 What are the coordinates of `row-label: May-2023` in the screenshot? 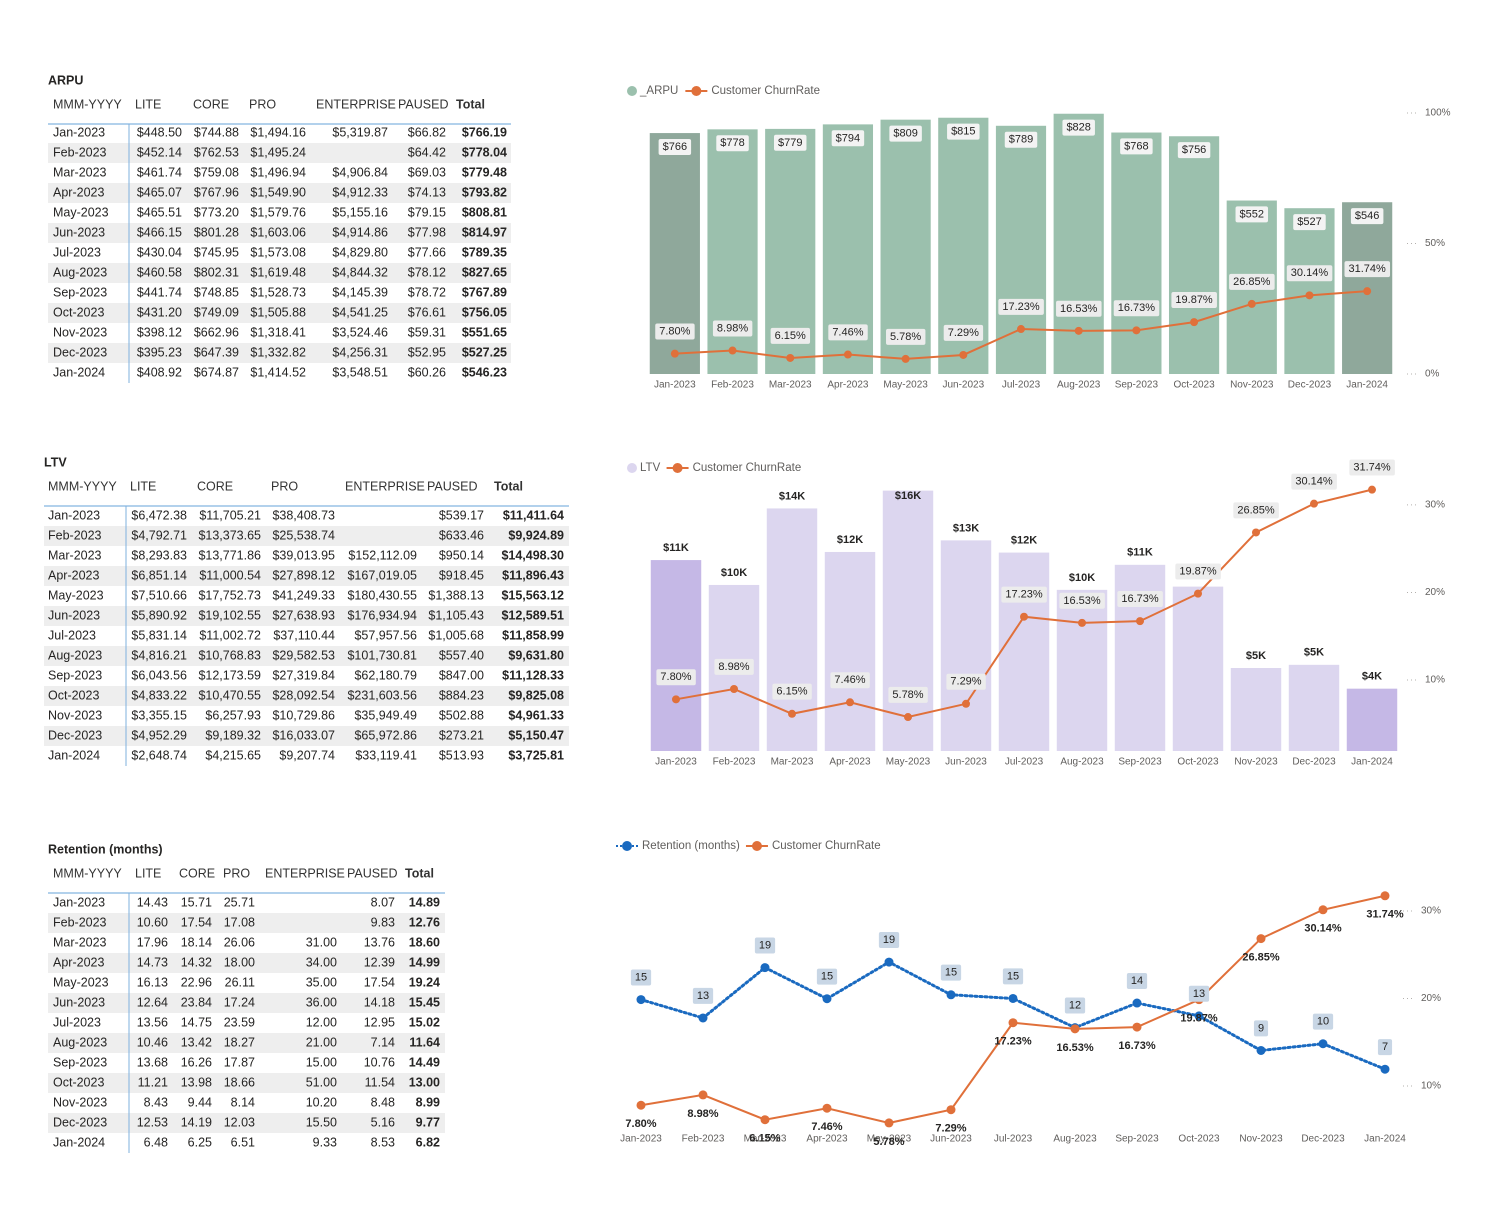 It's located at (81, 982).